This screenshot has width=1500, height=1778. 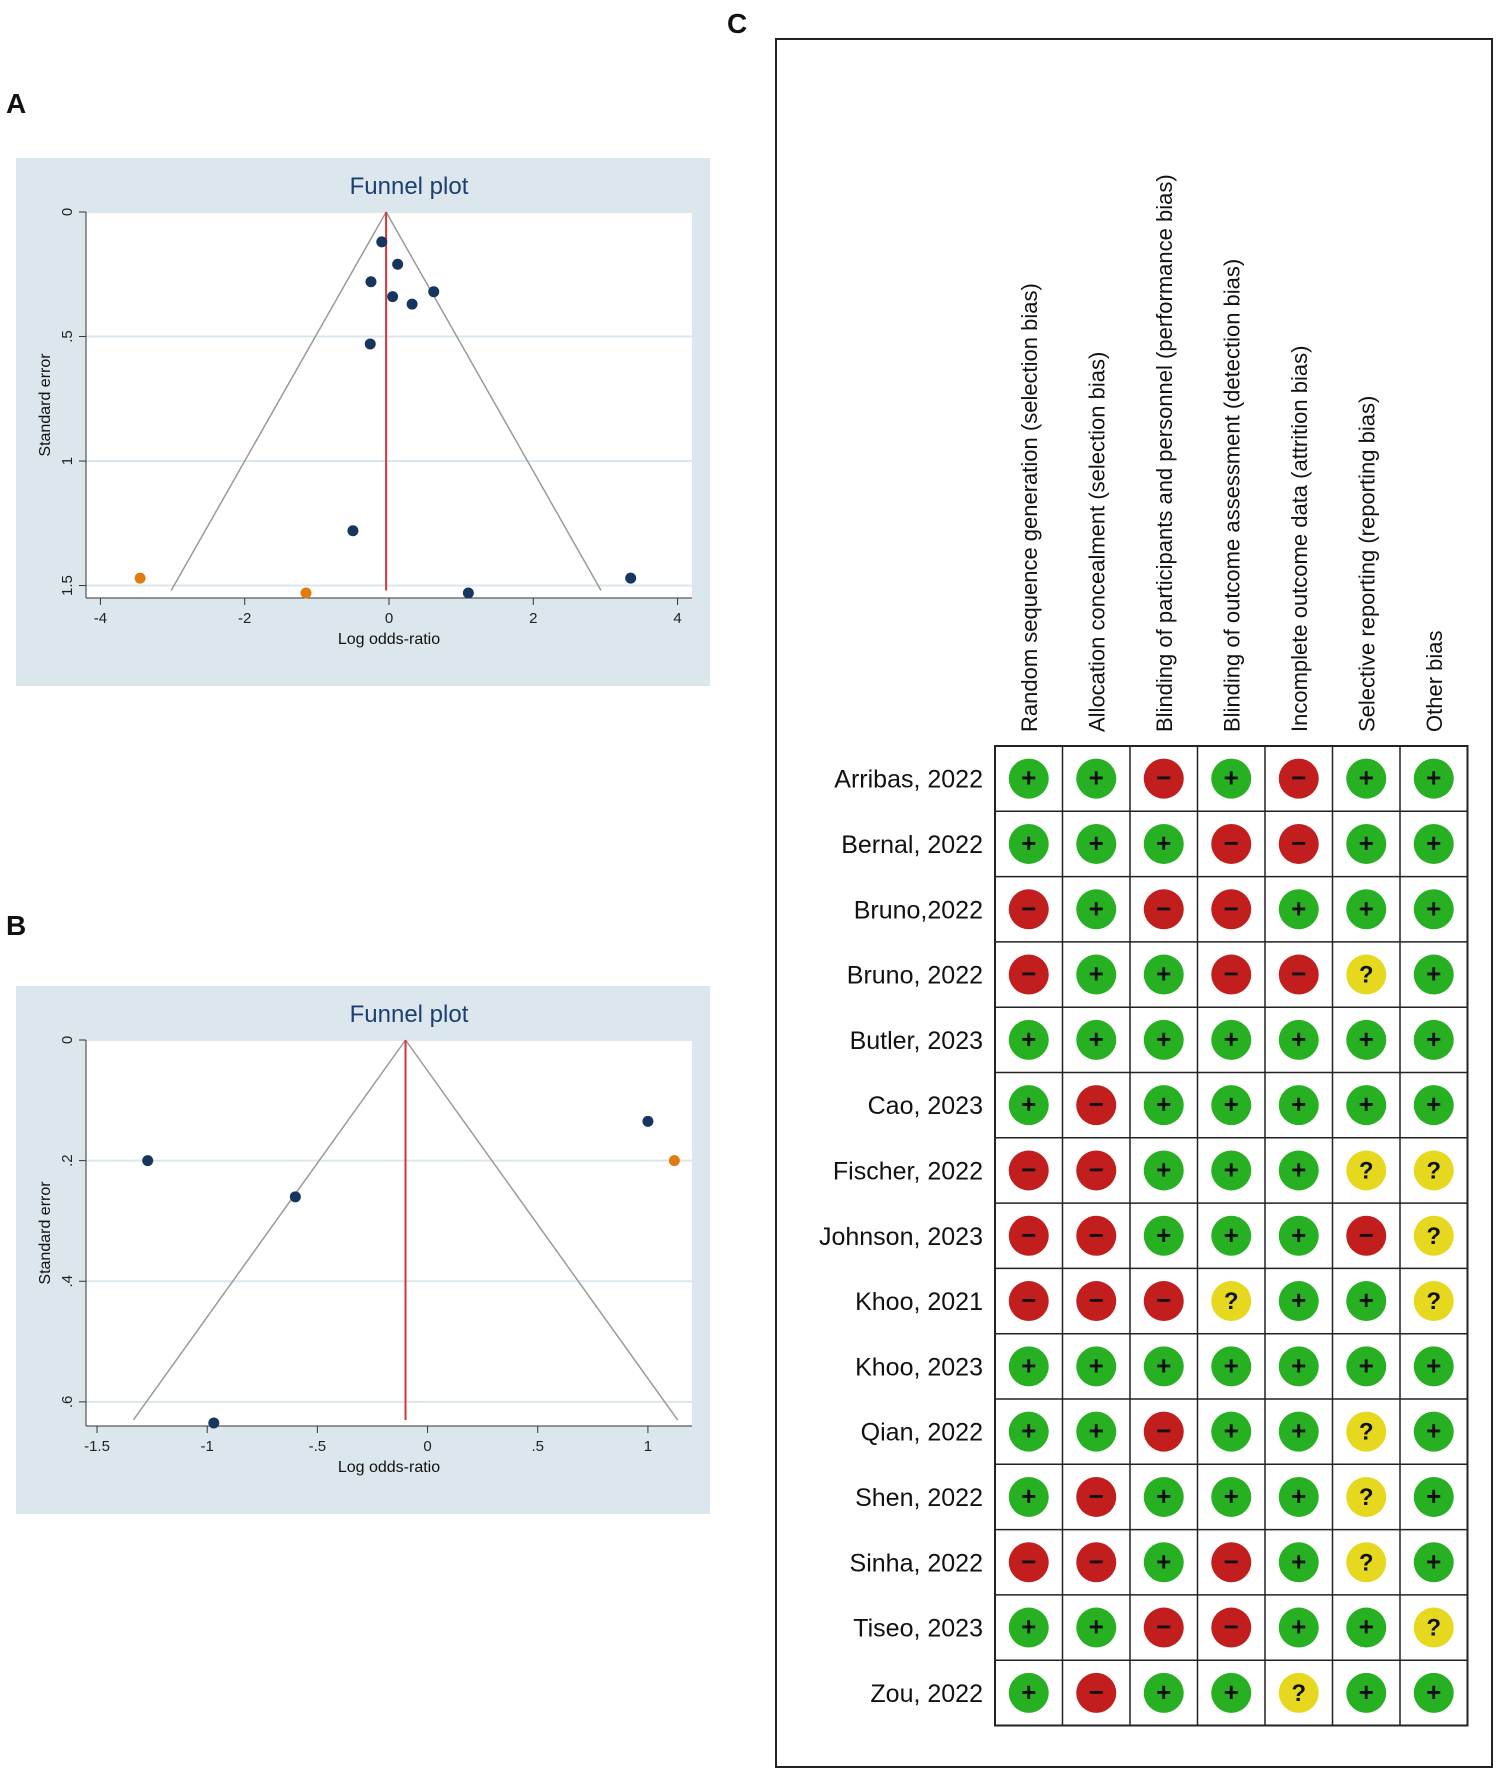 What do you see at coordinates (1299, 539) in the screenshot?
I see `rob-domain-header: Incomplete outcome data (attrition bias)` at bounding box center [1299, 539].